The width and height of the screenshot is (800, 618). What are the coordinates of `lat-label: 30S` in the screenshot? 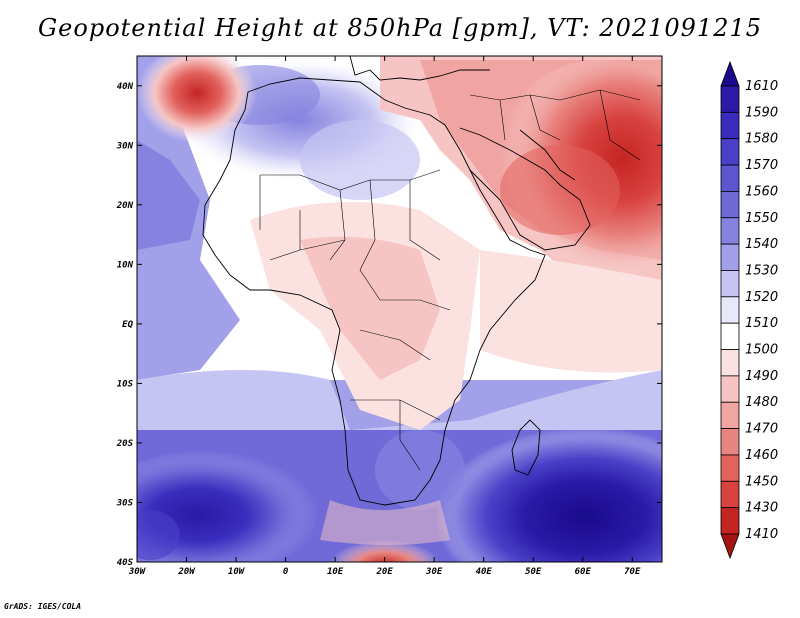 It's located at (125, 503).